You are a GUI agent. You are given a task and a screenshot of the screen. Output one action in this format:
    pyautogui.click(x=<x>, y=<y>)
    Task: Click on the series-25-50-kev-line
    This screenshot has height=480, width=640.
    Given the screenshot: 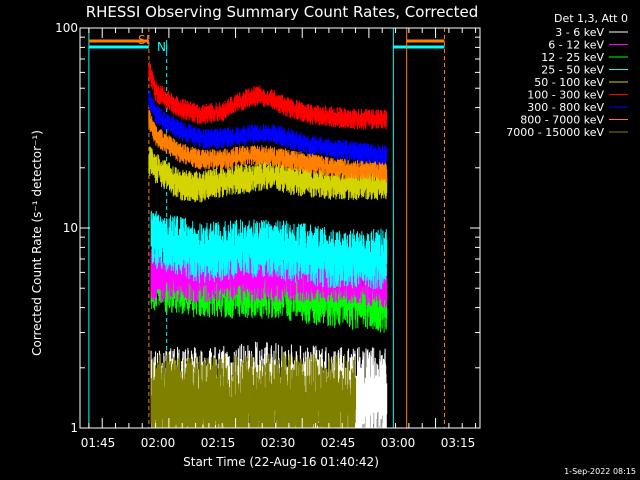 What is the action you would take?
    pyautogui.click(x=269, y=250)
    